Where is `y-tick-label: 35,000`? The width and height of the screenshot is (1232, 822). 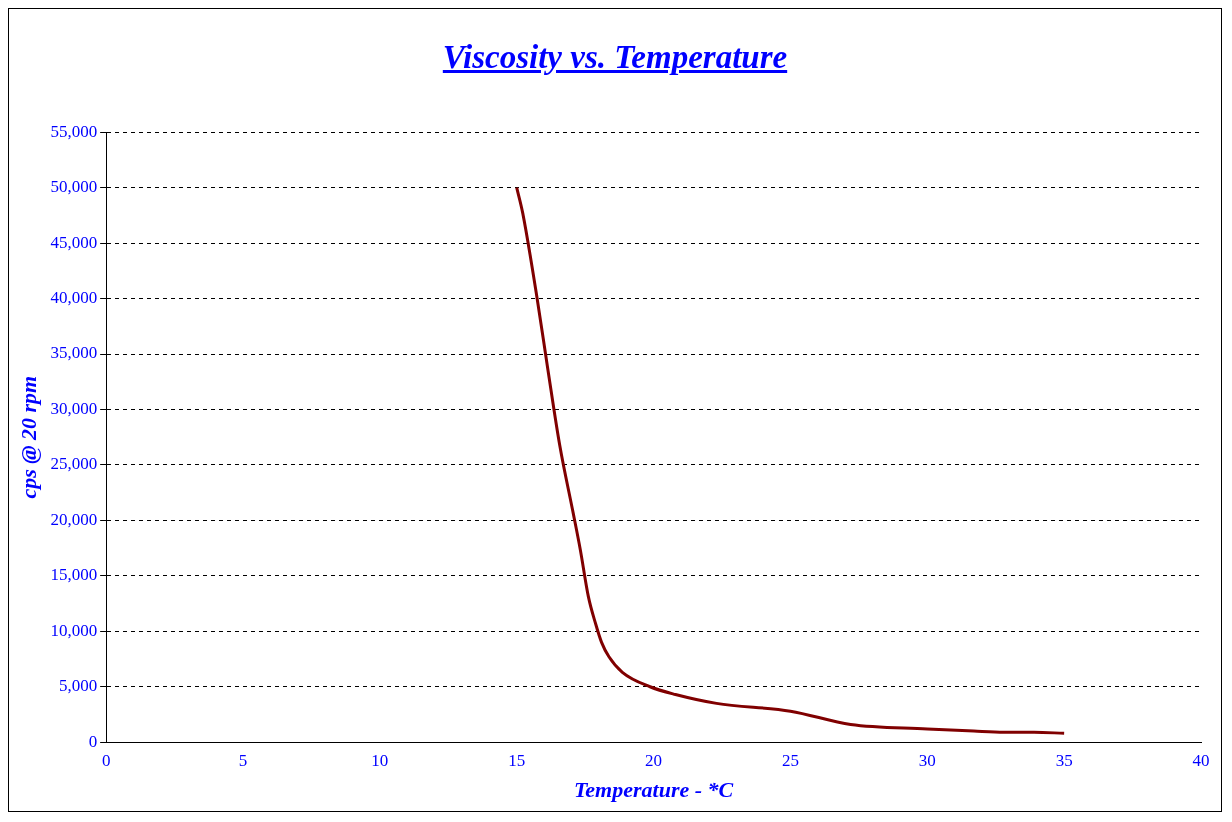
y-tick-label: 35,000 is located at coordinates (74, 353).